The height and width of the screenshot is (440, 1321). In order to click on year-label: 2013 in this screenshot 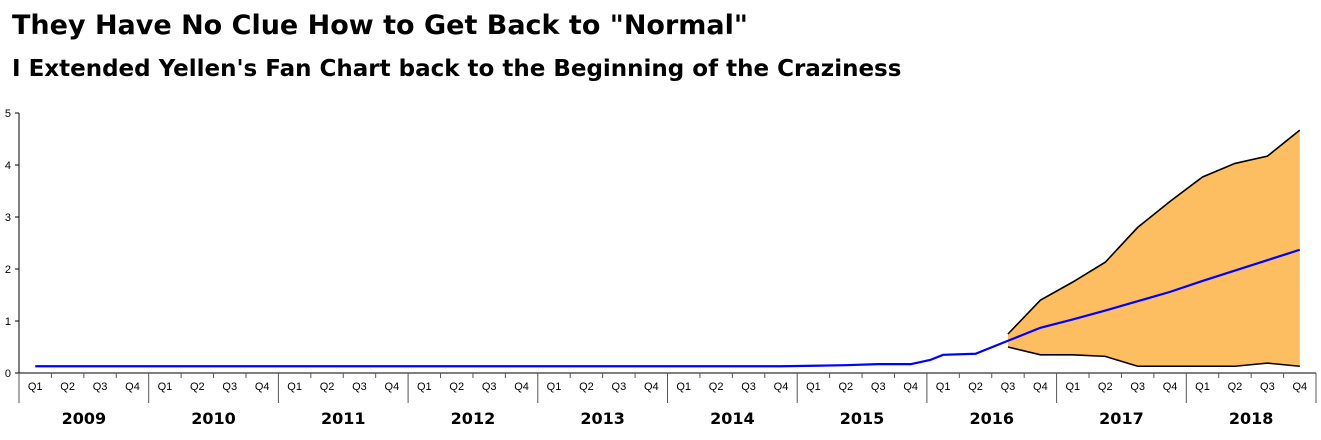, I will do `click(602, 418)`.